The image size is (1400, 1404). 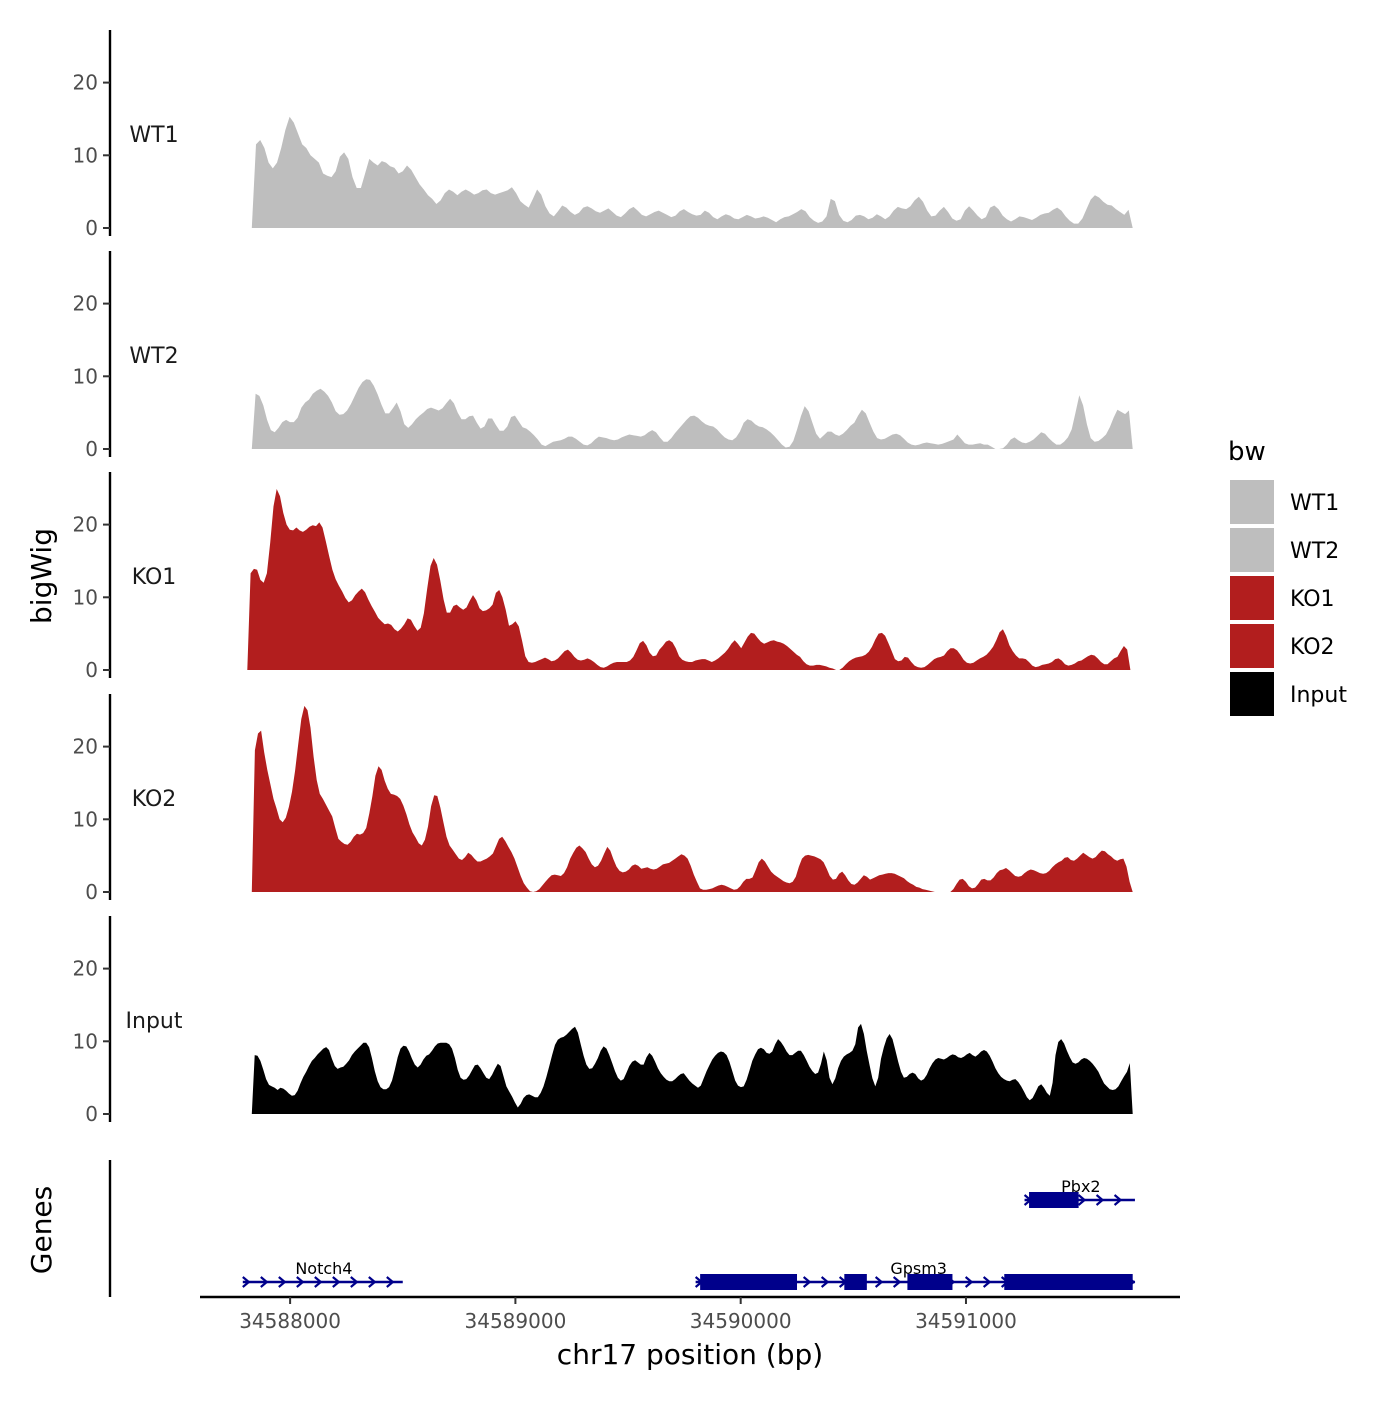 What do you see at coordinates (603, 1021) in the screenshot?
I see `track-input: 0 10 20 Input` at bounding box center [603, 1021].